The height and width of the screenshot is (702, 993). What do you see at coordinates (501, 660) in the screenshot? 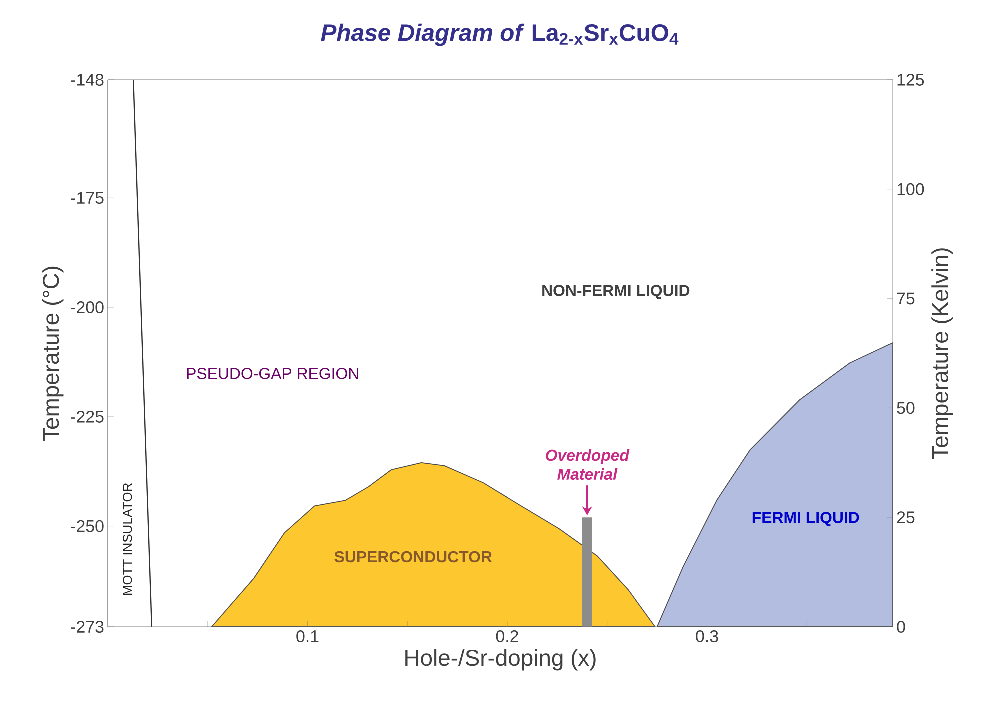
I see `x-axis-title: Hole-/Sr-doping (x)` at bounding box center [501, 660].